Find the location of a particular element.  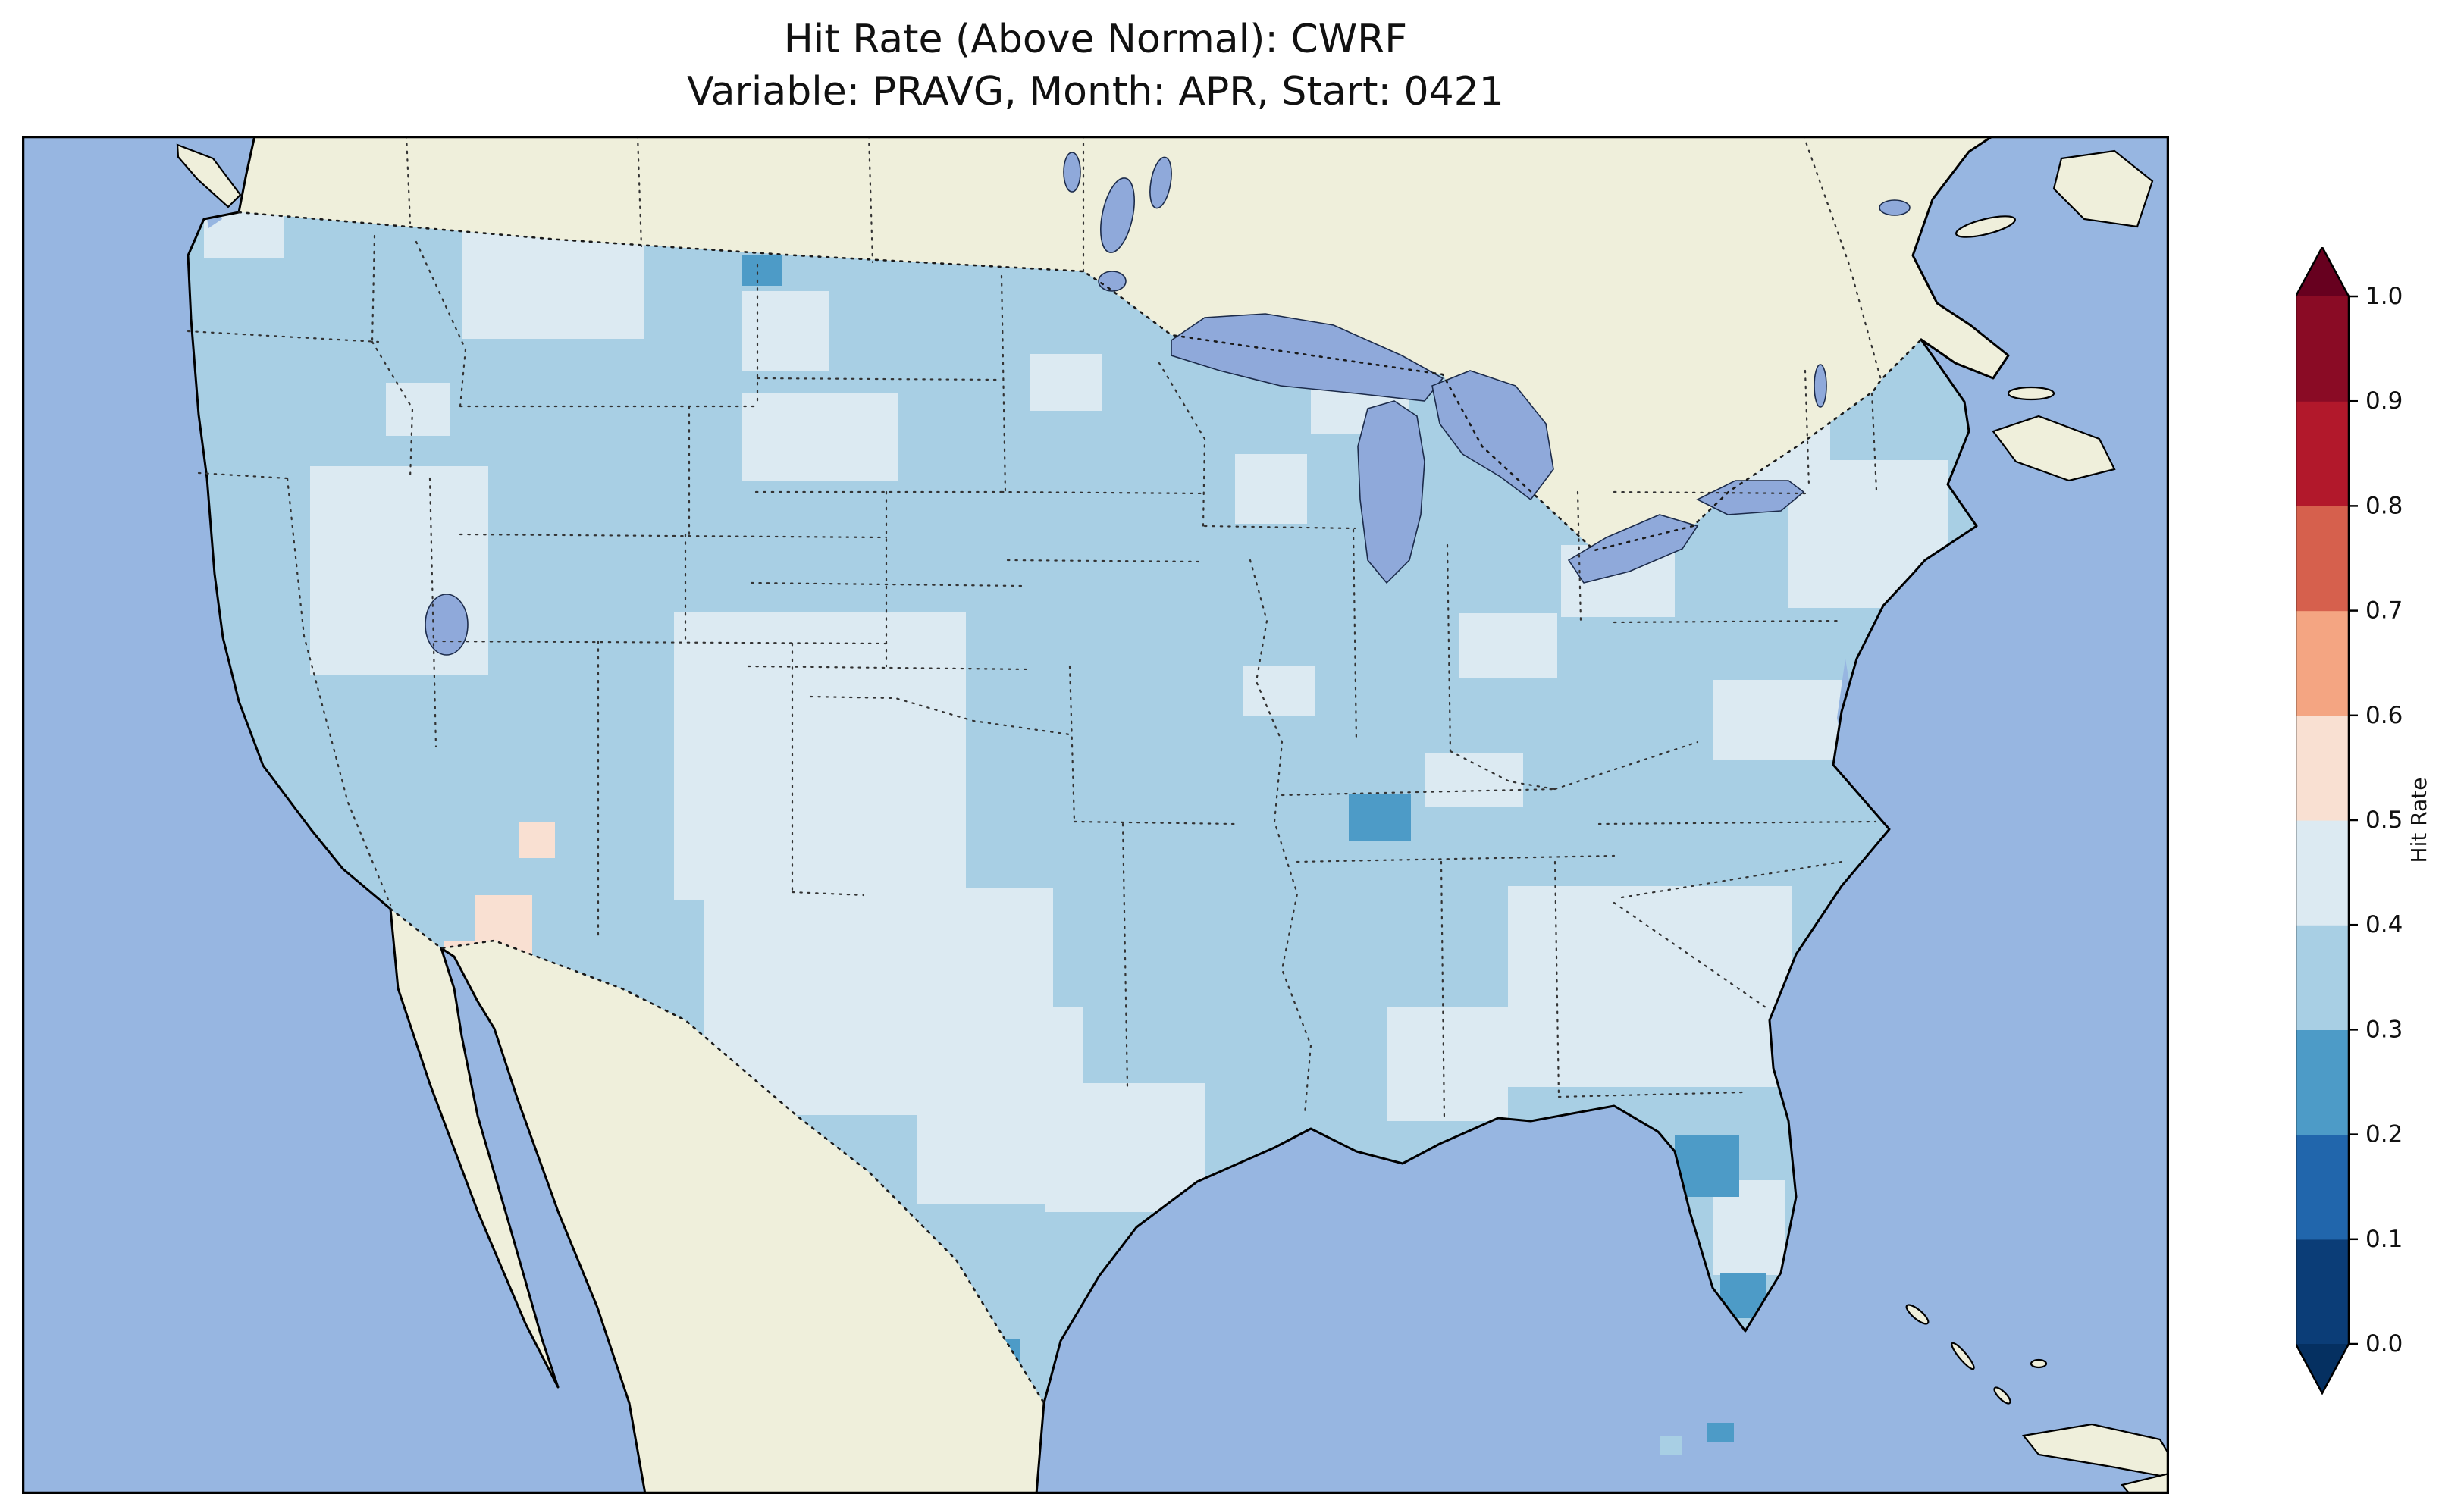

state-border-lines-south-east is located at coordinates (1579, 746).